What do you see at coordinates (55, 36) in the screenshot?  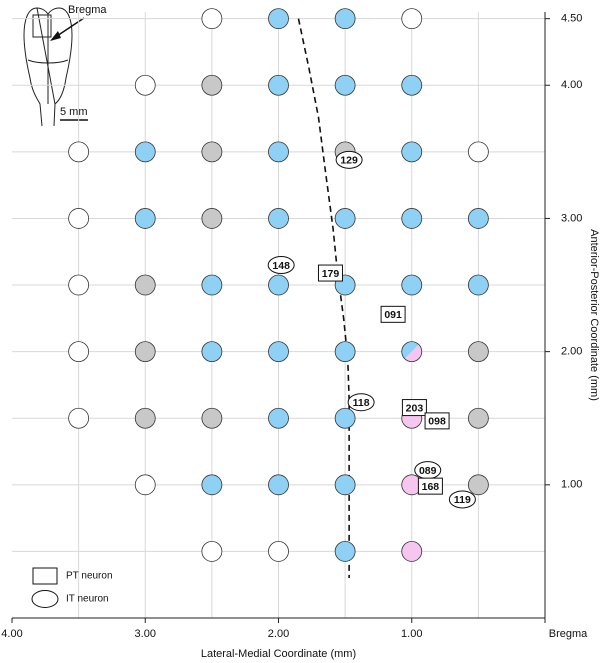 I see `arrow-head` at bounding box center [55, 36].